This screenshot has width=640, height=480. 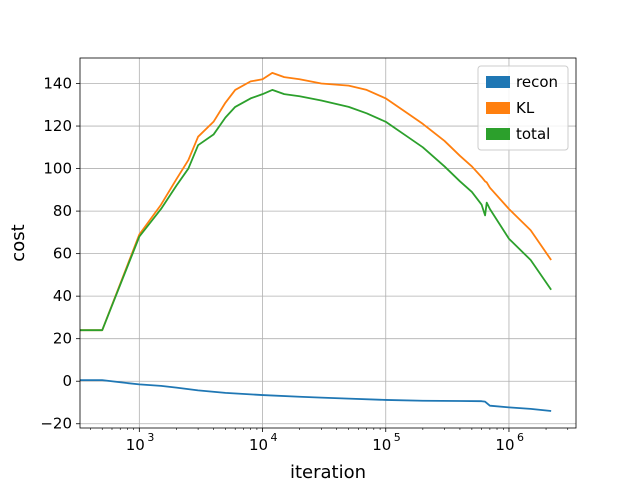 I want to click on legend-swatch-KL, so click(x=498, y=108).